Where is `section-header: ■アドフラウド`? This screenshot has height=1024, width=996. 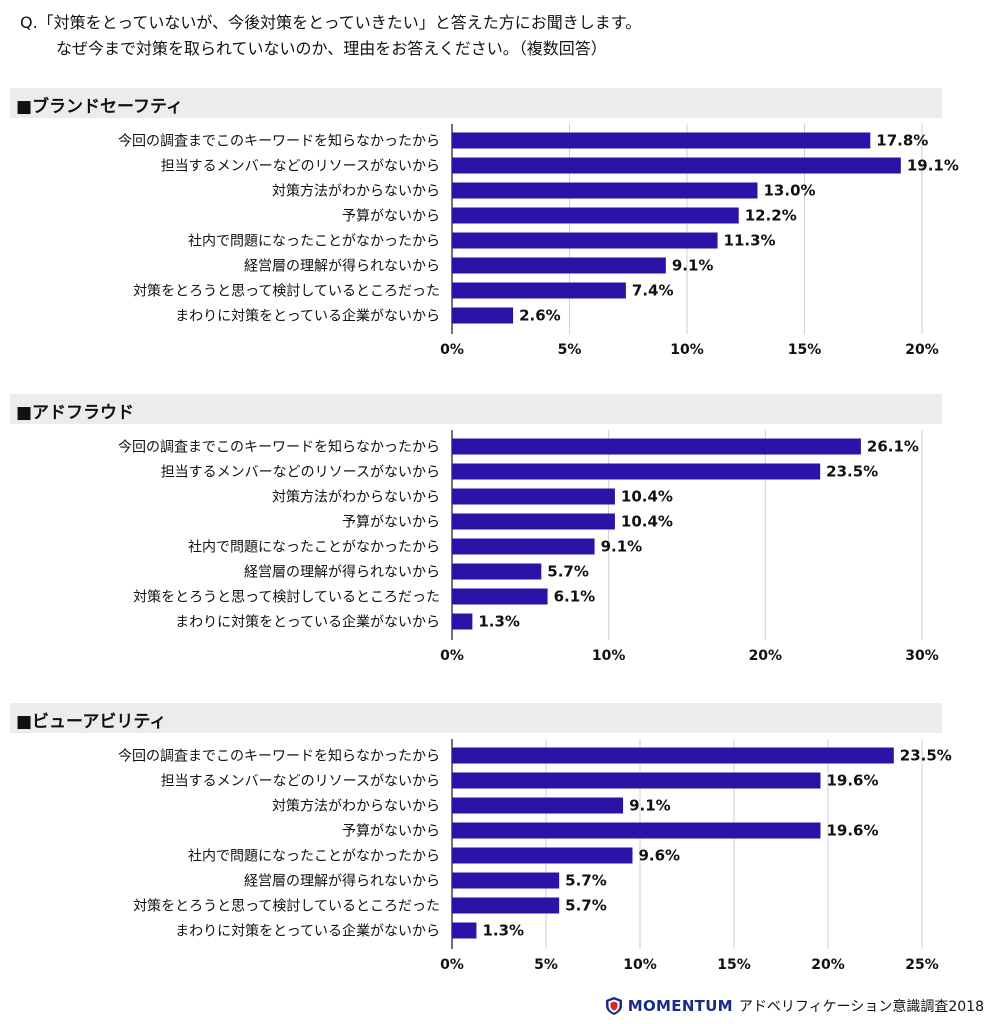 section-header: ■アドフラウド is located at coordinates (476, 409).